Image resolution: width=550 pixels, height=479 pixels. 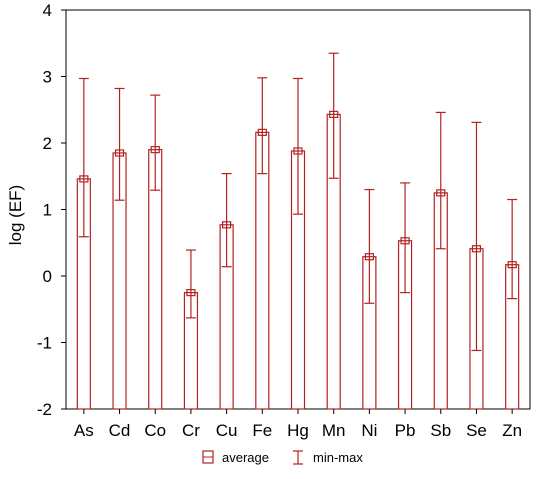 What do you see at coordinates (282, 457) in the screenshot?
I see `legend: average min-max` at bounding box center [282, 457].